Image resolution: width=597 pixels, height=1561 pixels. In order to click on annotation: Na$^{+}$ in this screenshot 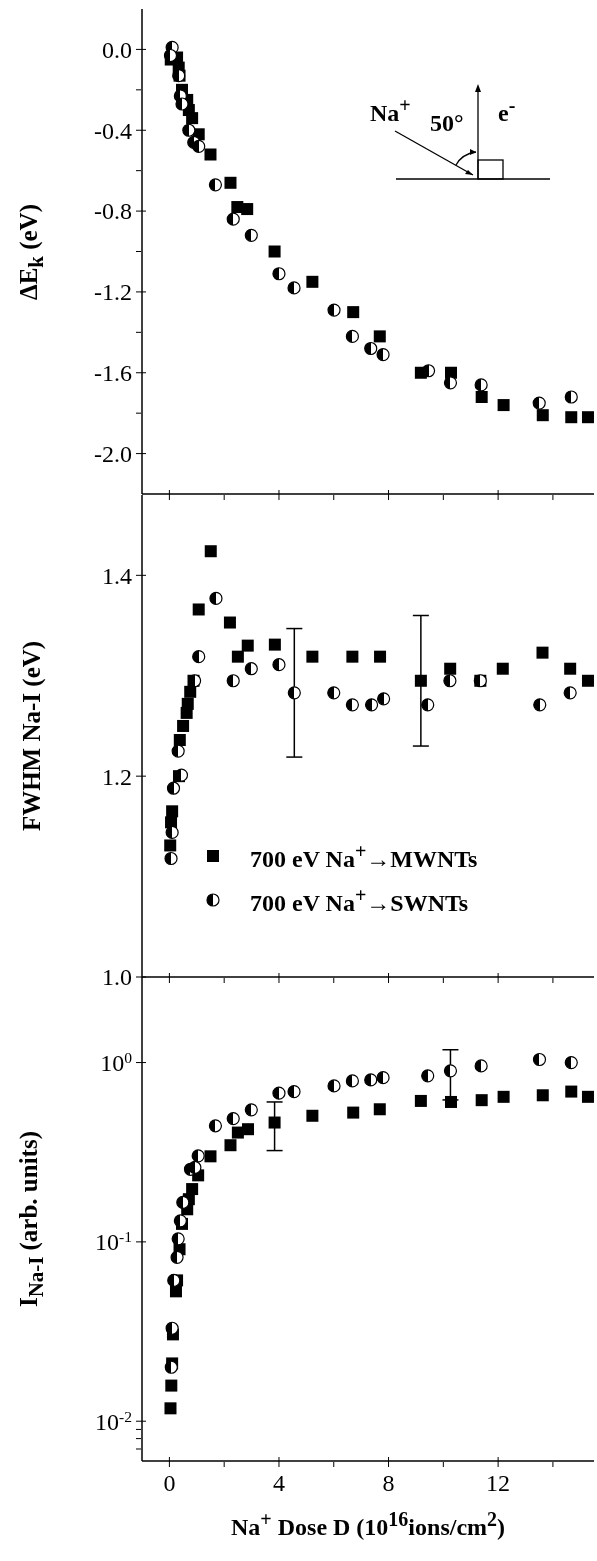, I will do `click(390, 110)`.